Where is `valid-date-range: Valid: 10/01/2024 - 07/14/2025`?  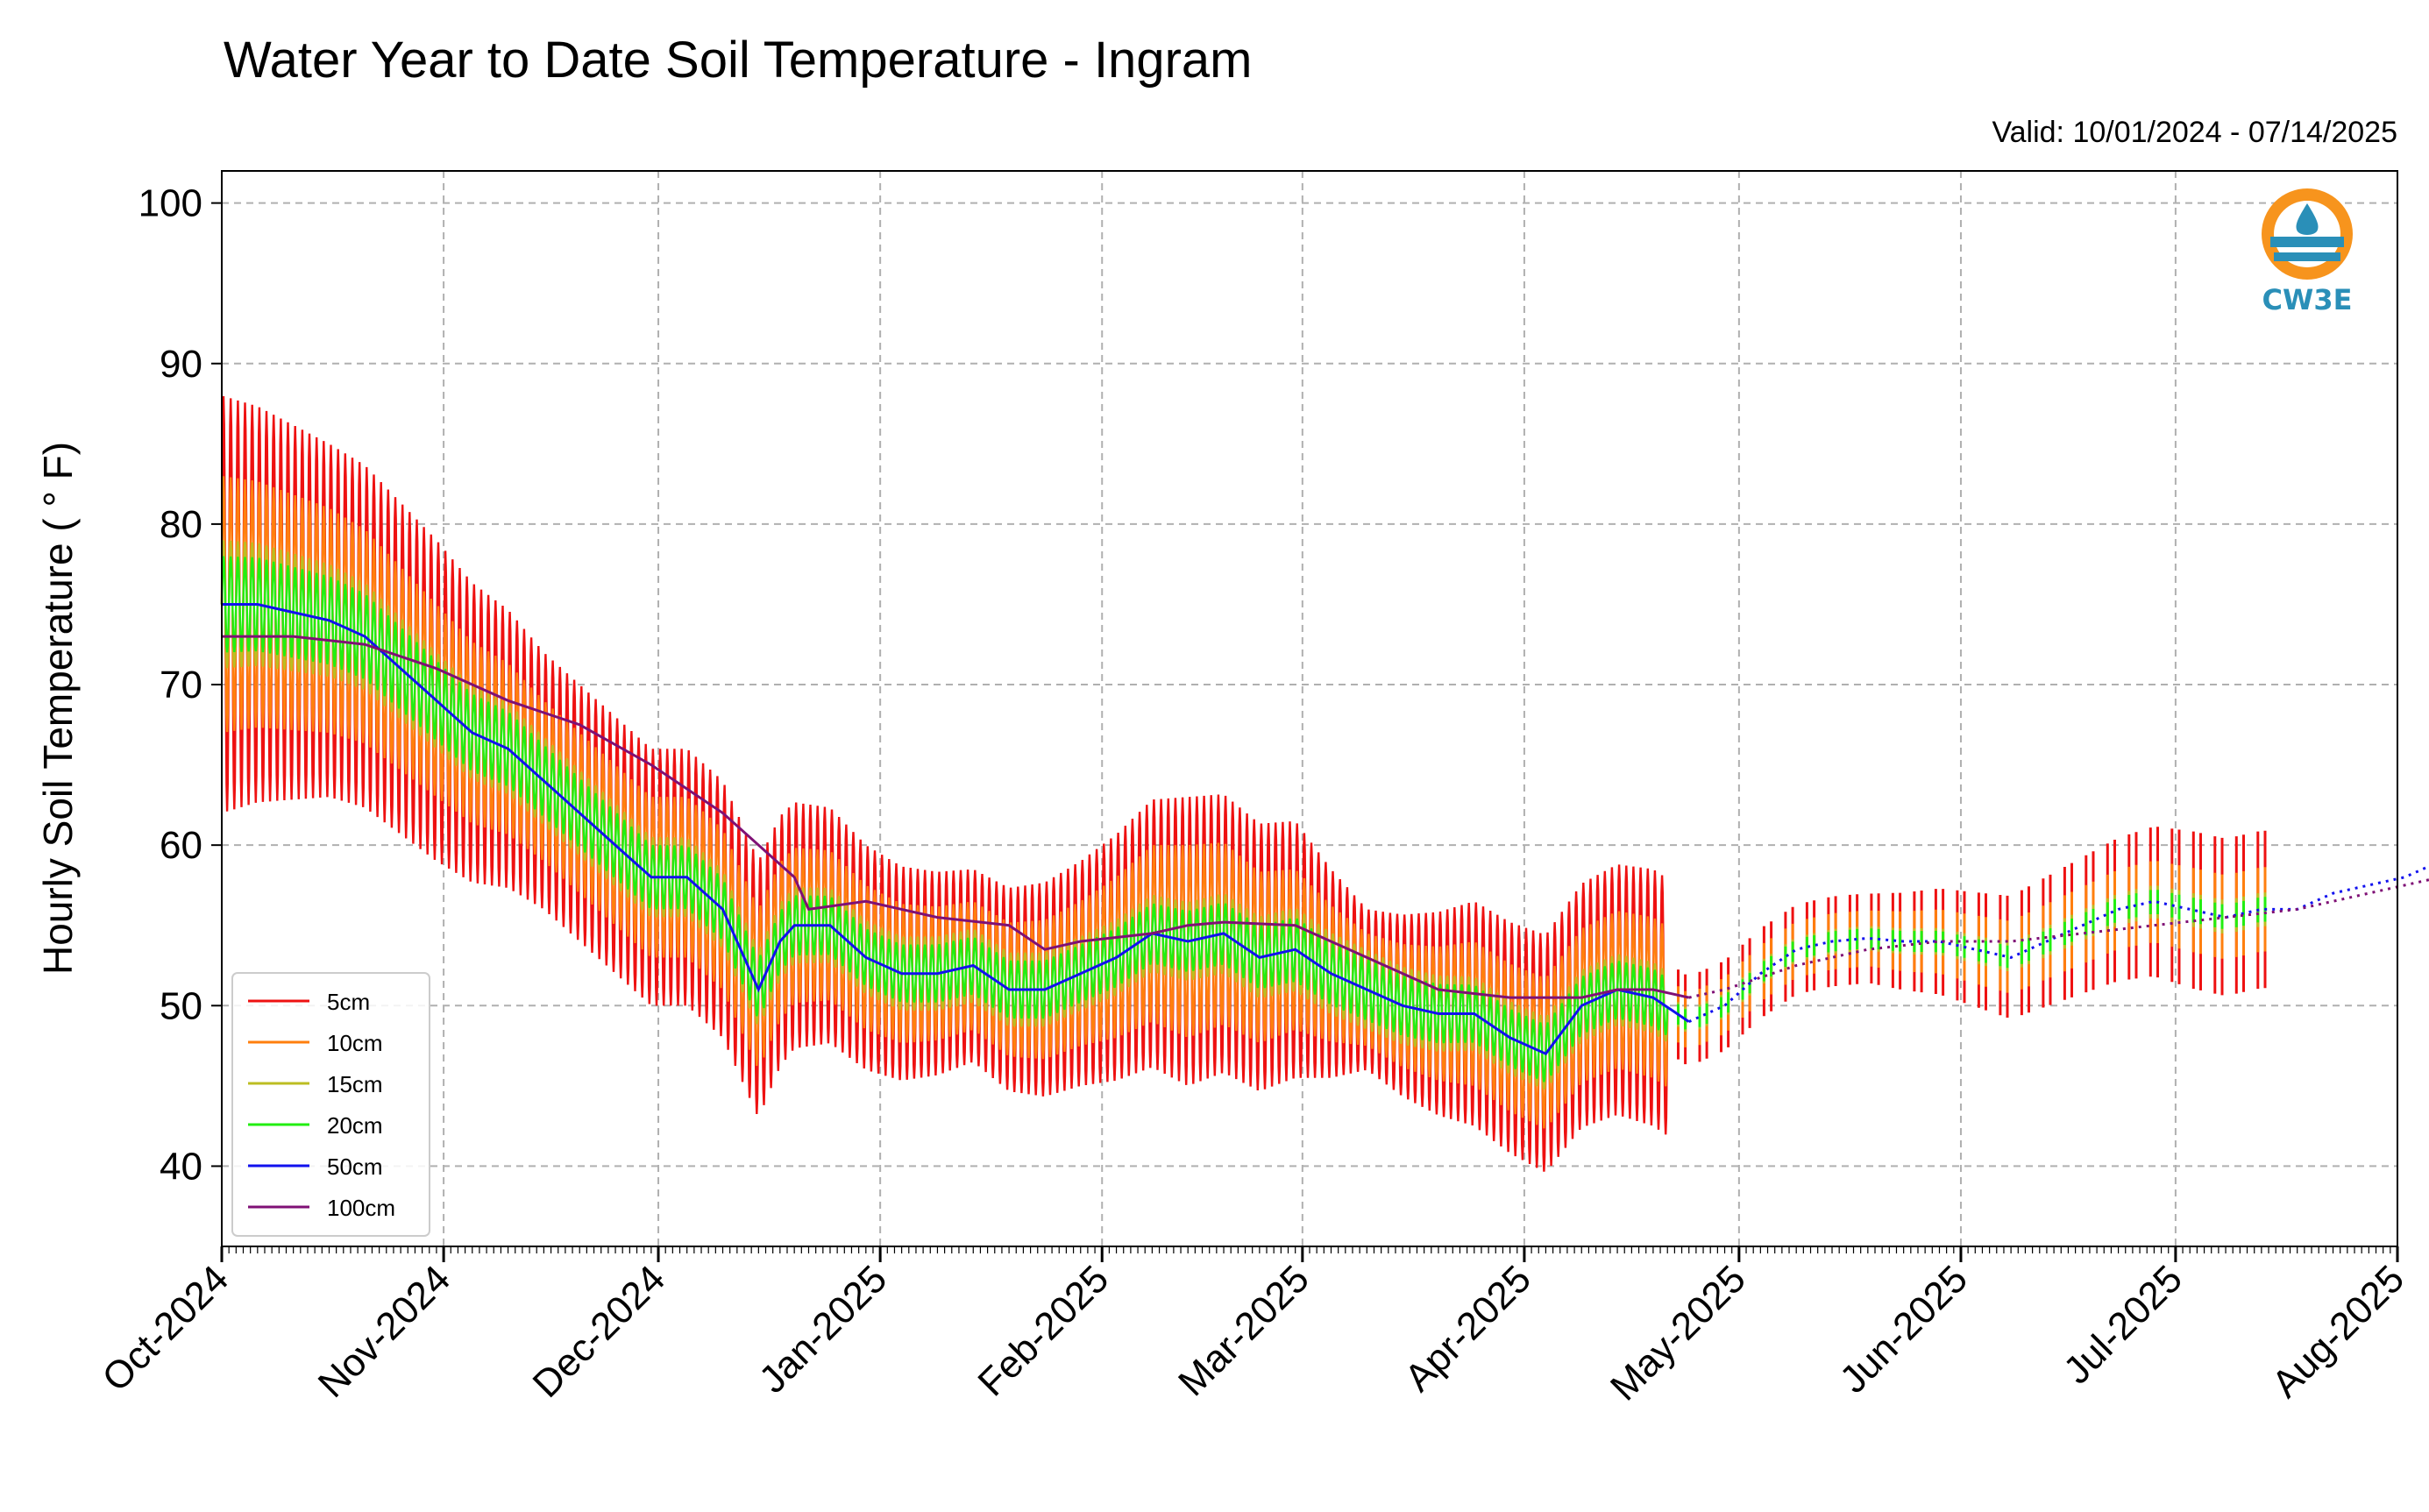
valid-date-range: Valid: 10/01/2024 - 07/14/2025 is located at coordinates (2194, 132).